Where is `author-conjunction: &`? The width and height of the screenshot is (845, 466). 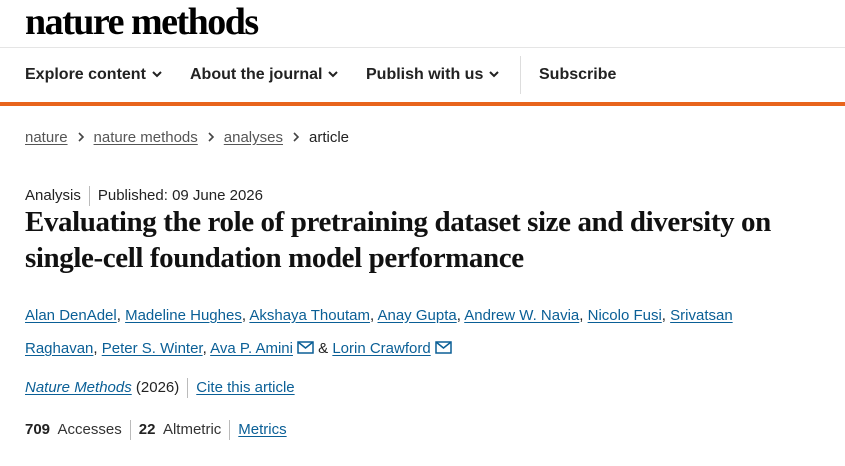
author-conjunction: & is located at coordinates (323, 348).